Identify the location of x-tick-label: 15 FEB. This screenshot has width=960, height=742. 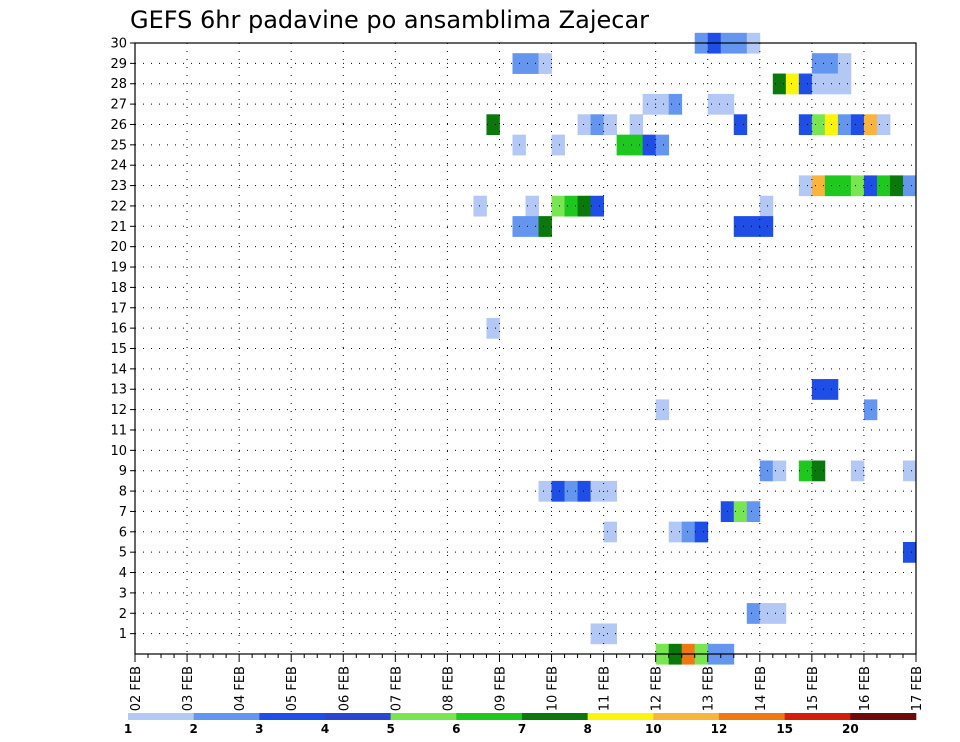
(813, 688).